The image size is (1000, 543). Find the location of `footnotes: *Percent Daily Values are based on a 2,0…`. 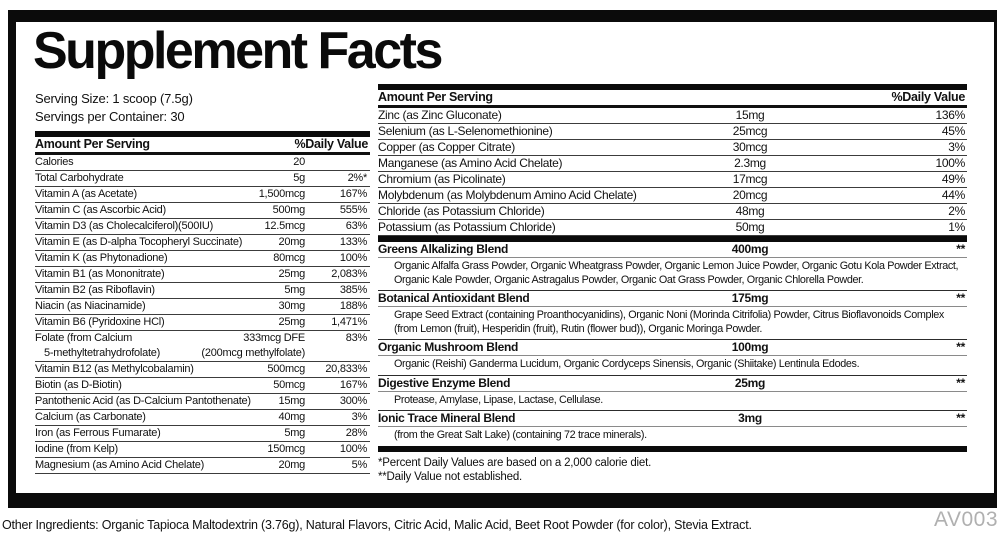

footnotes: *Percent Daily Values are based on a 2,0… is located at coordinates (672, 470).